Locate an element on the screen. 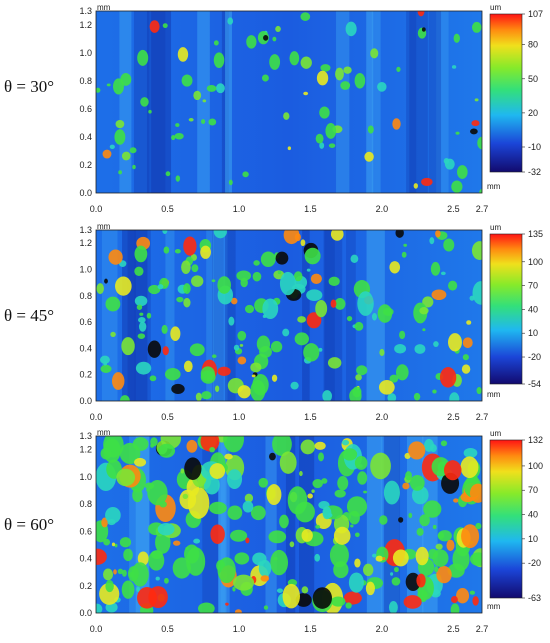 Image resolution: width=550 pixels, height=643 pixels. y-tick-label: 1.2 is located at coordinates (85, 243).